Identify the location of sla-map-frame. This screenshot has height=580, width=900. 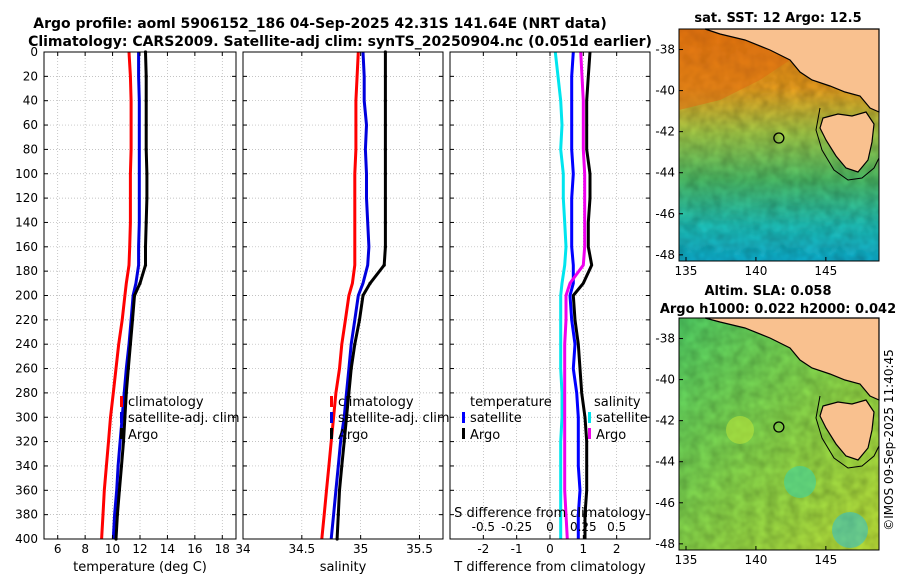
(779, 434).